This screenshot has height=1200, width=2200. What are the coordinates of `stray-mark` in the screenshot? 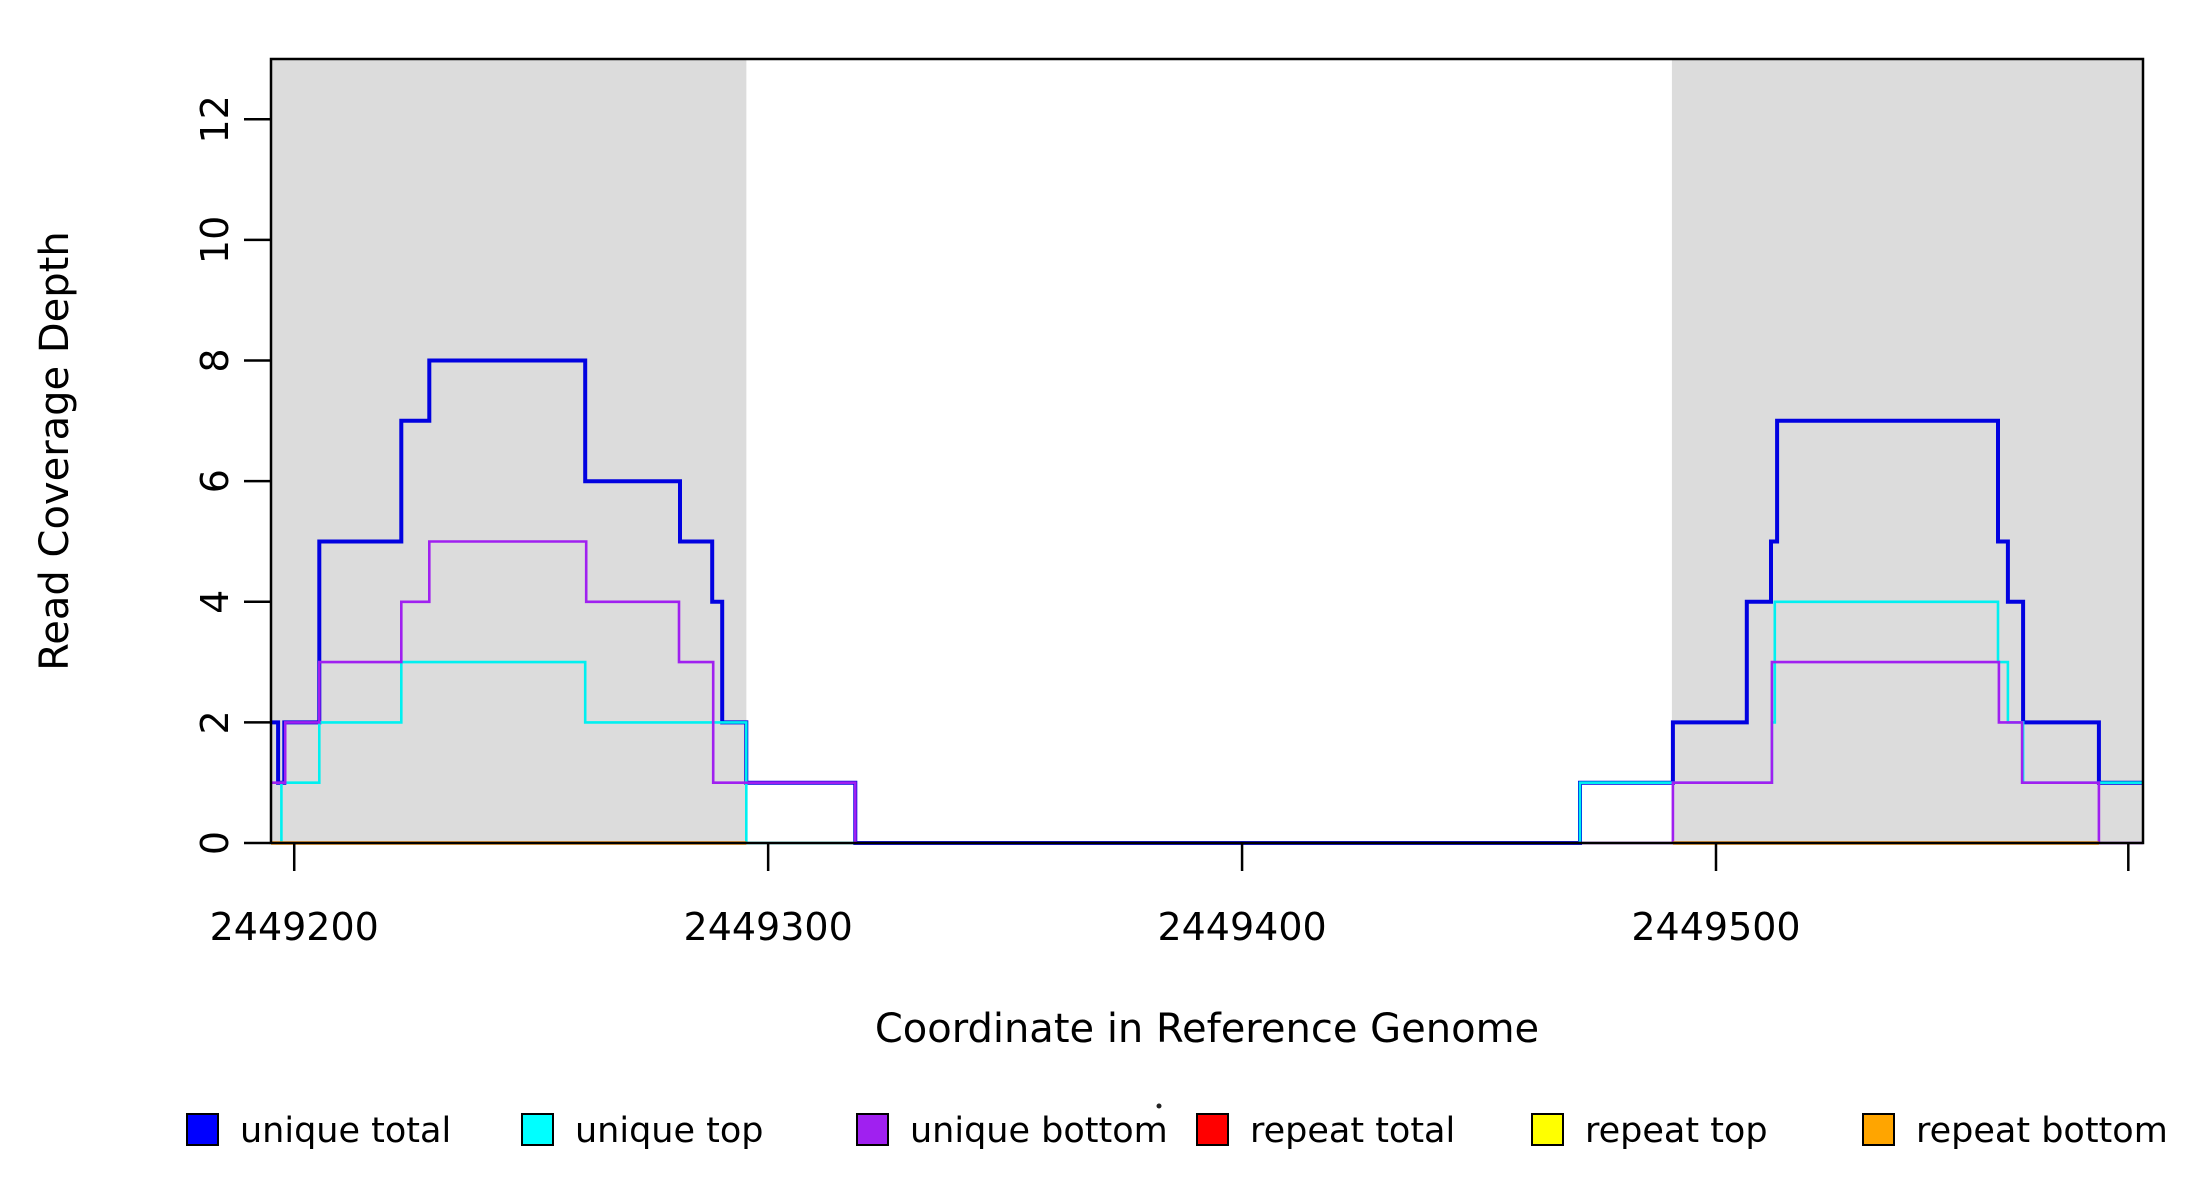 It's located at (1159, 1106).